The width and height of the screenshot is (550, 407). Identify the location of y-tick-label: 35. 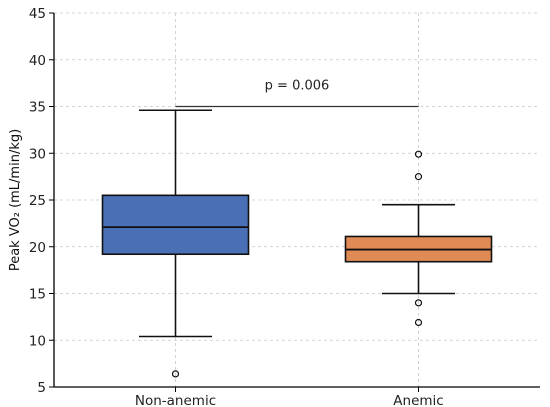
(37, 108).